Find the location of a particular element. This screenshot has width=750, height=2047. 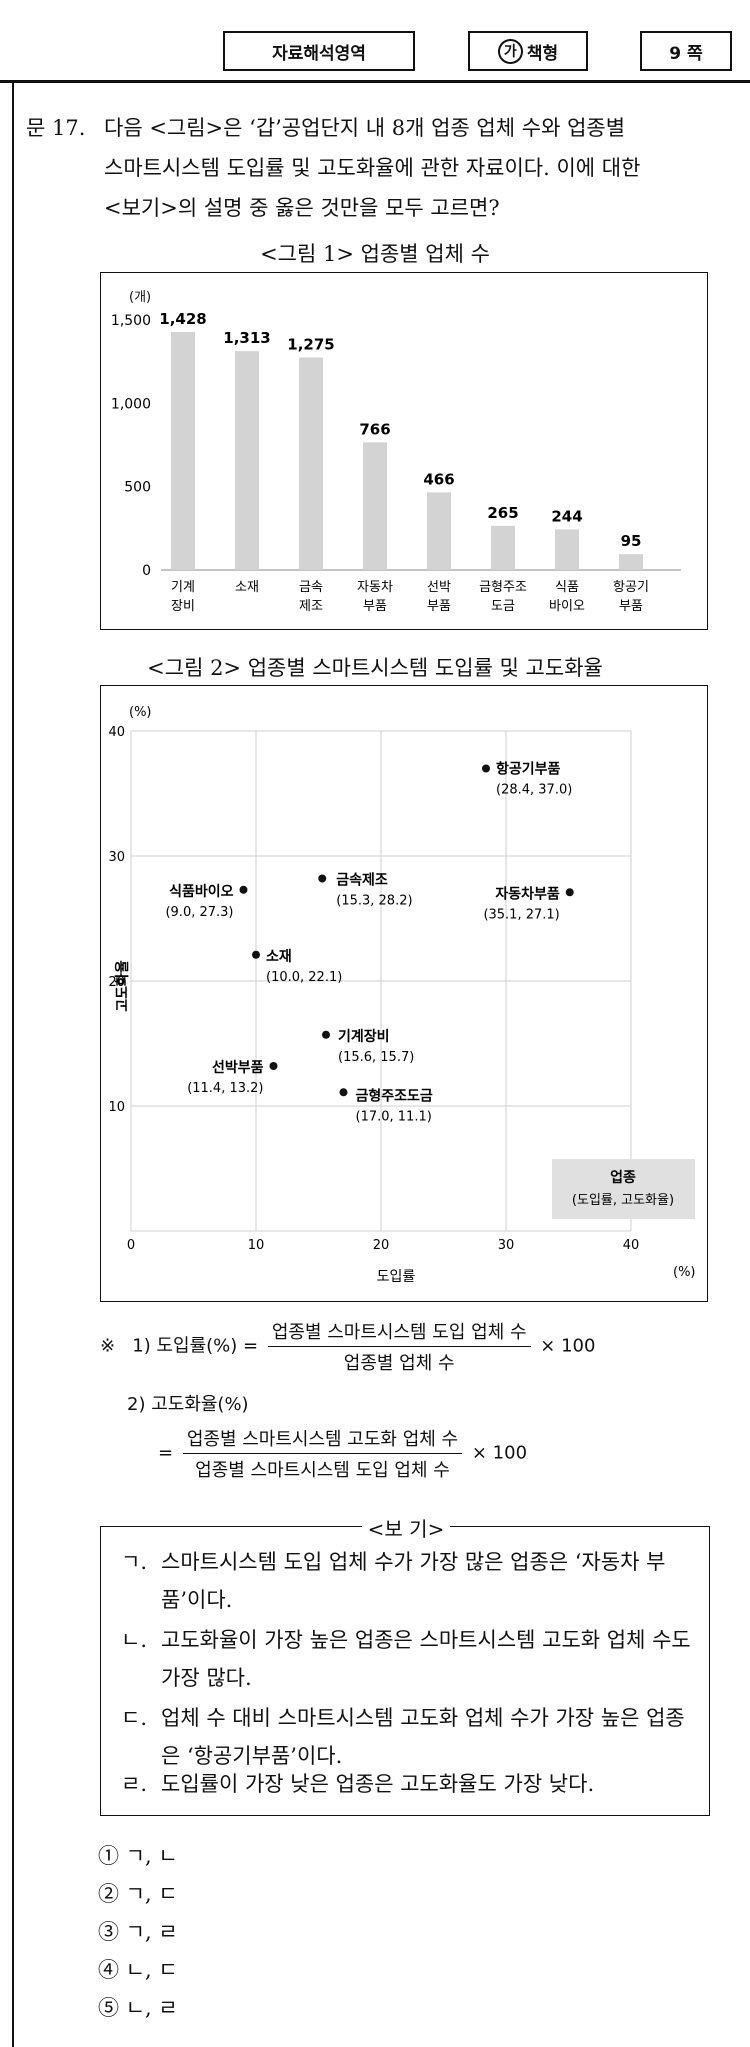

figure2-title: <그림 2> 업종별 스마트시스템 도입률 및 고도화율 is located at coordinates (375, 668).